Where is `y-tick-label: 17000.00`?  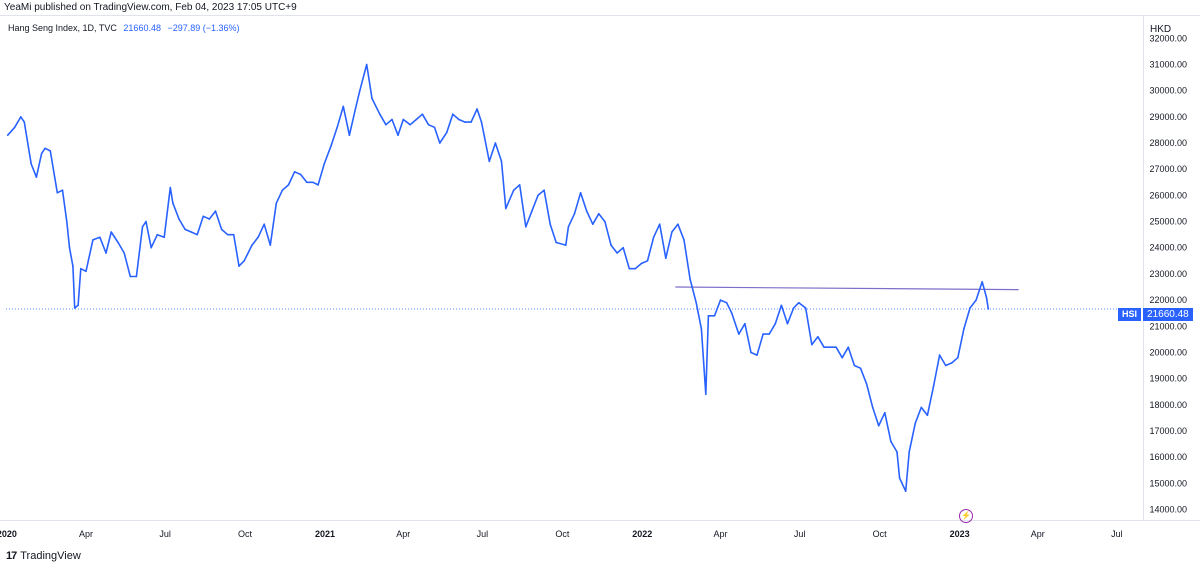 y-tick-label: 17000.00 is located at coordinates (1168, 431).